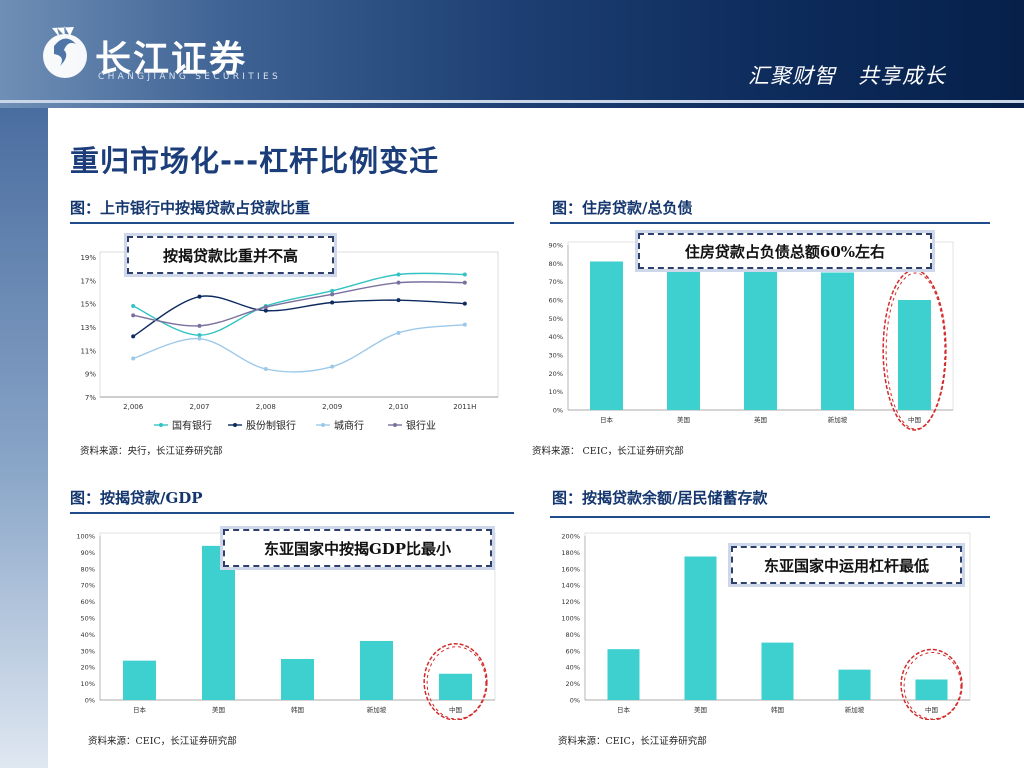  I want to click on x-tick-label: 2,007, so click(199, 407).